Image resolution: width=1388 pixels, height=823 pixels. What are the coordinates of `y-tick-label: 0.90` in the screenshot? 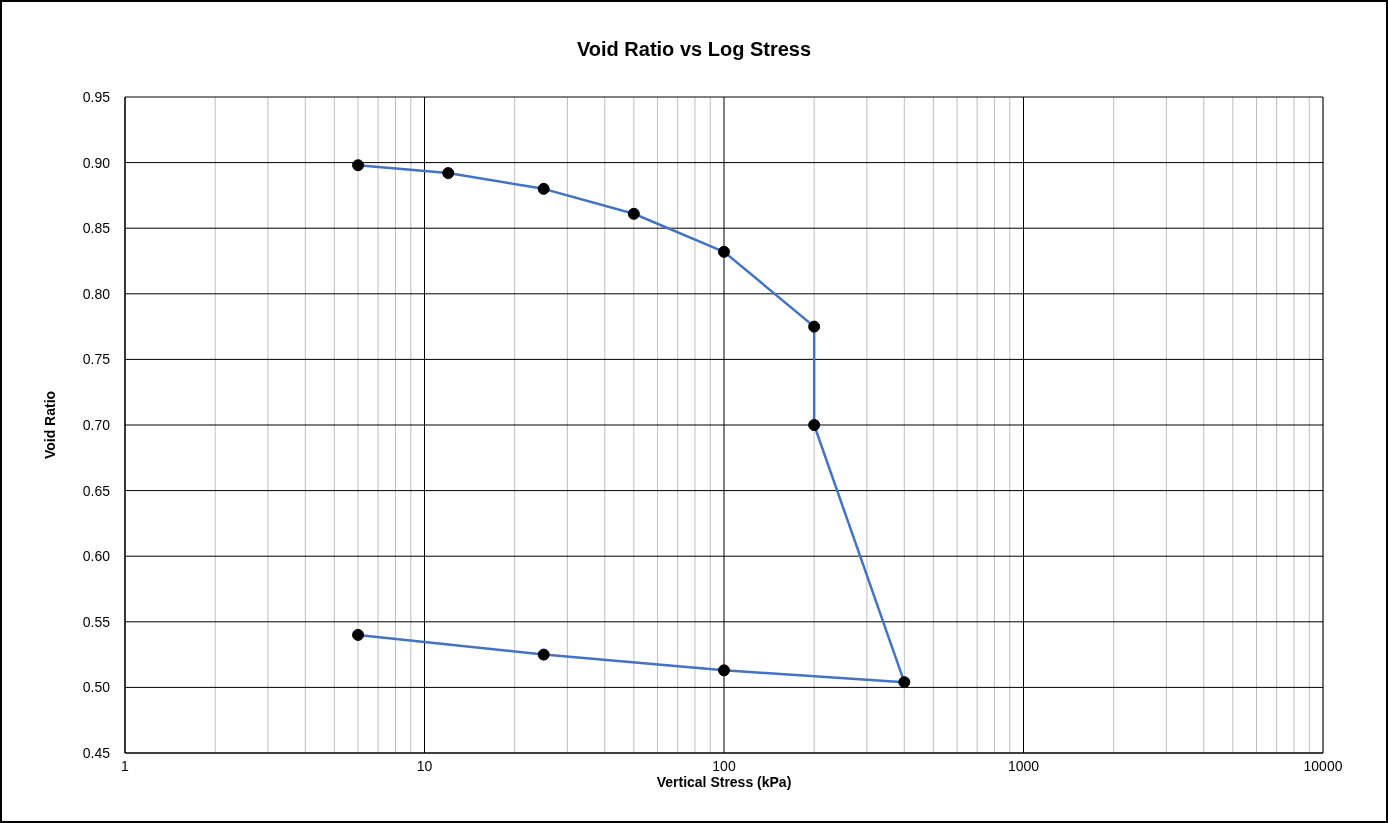 It's located at (96, 162).